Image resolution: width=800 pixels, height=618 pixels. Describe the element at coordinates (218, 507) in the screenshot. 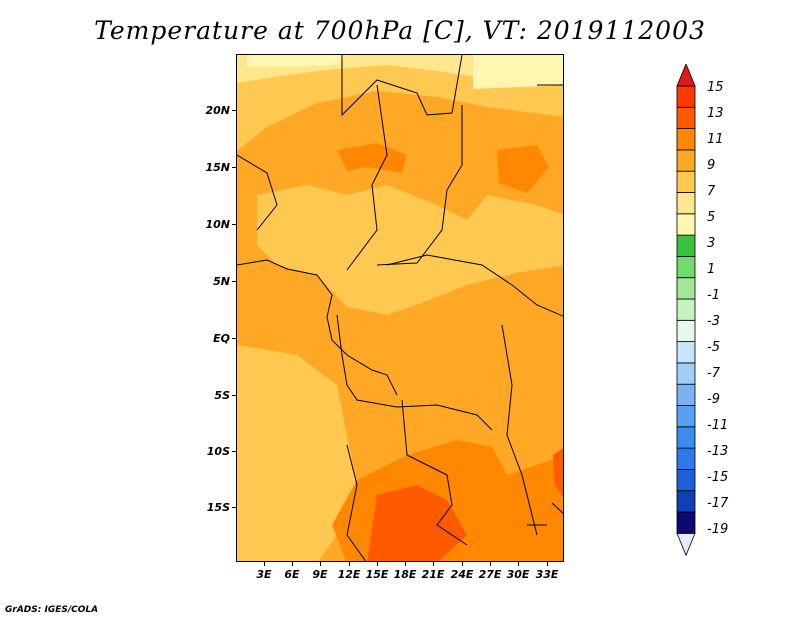

I see `lat-label-15s: 15S` at that location.